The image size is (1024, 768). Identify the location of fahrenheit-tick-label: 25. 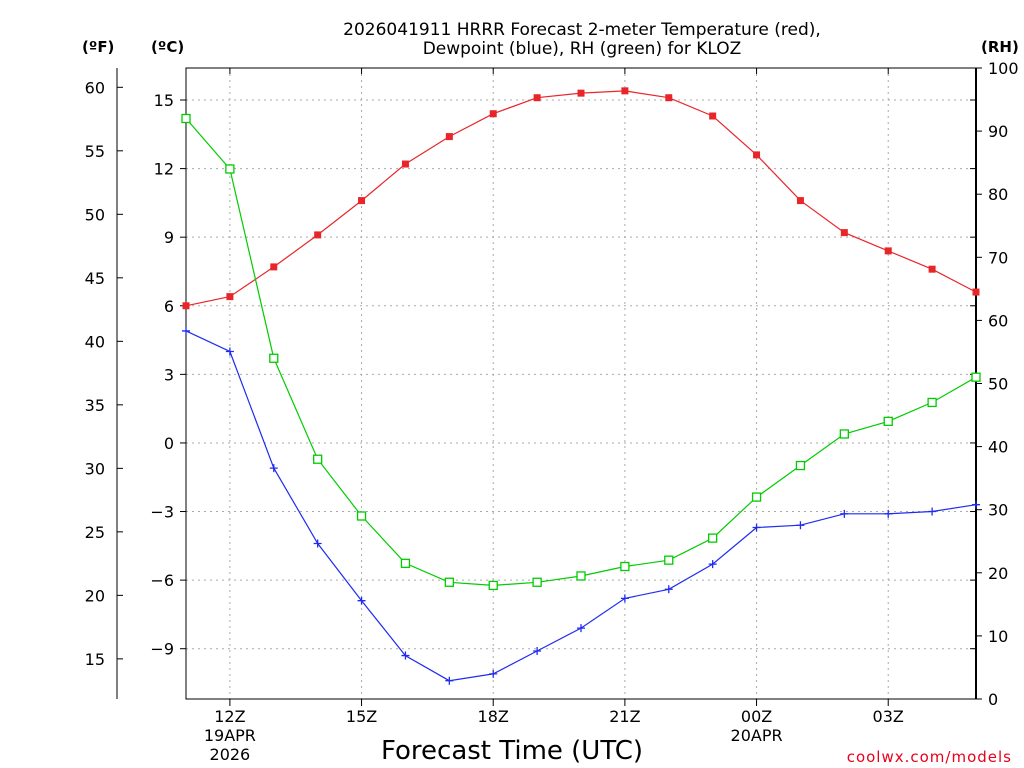
(95, 532).